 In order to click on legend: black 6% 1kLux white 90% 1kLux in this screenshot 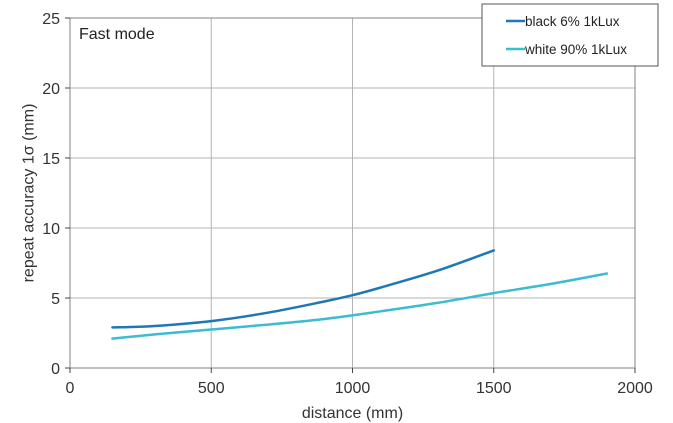, I will do `click(570, 35)`.